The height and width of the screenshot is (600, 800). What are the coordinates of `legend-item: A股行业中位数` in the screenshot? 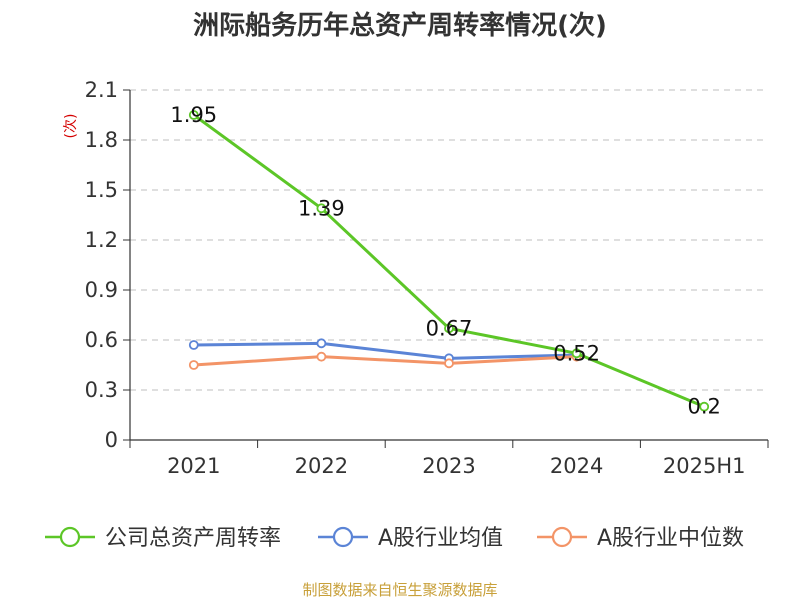 It's located at (640, 538).